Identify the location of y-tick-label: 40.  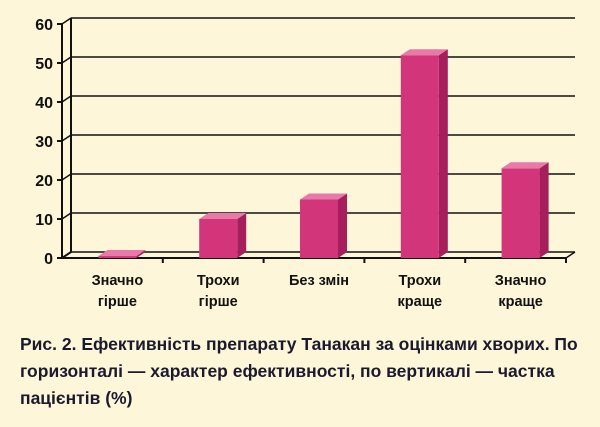
(44, 103).